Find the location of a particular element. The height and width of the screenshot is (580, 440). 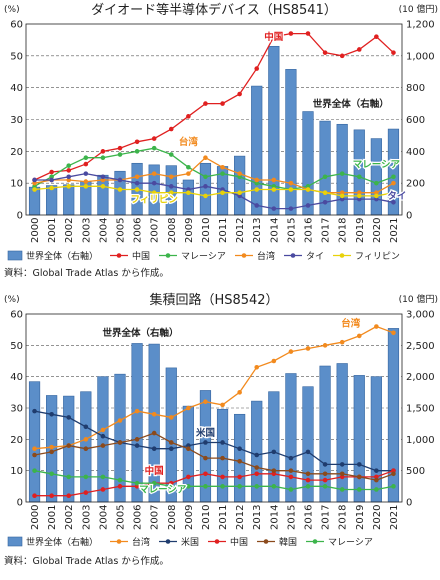

left-tick-label: 0 is located at coordinates (20, 503).